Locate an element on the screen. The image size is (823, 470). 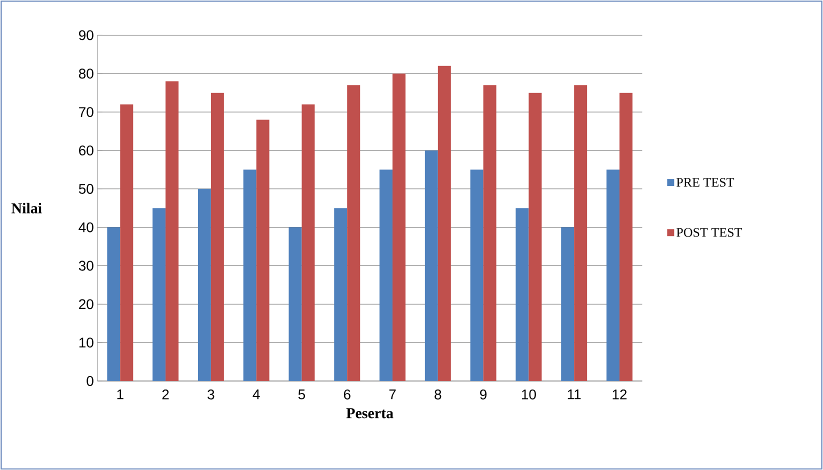
y-tick-label: 20 is located at coordinates (86, 304).